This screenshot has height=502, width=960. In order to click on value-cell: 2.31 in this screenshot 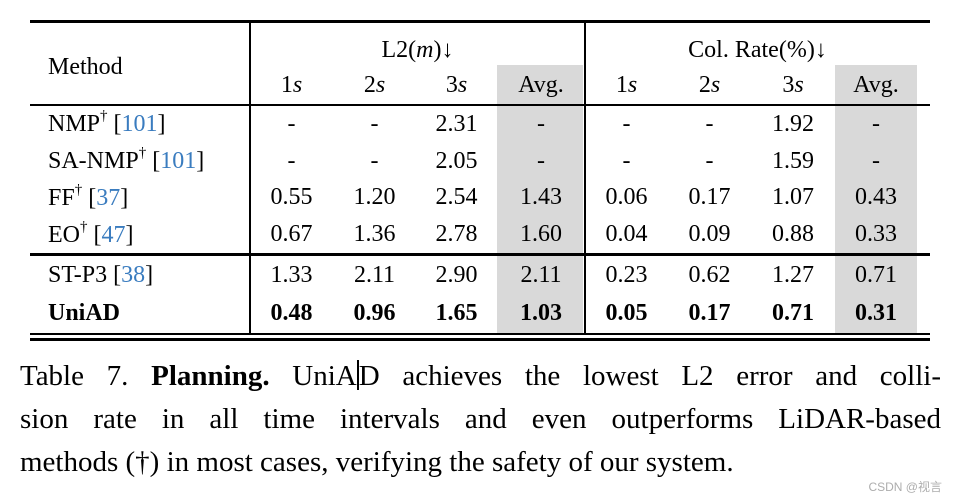, I will do `click(456, 123)`.